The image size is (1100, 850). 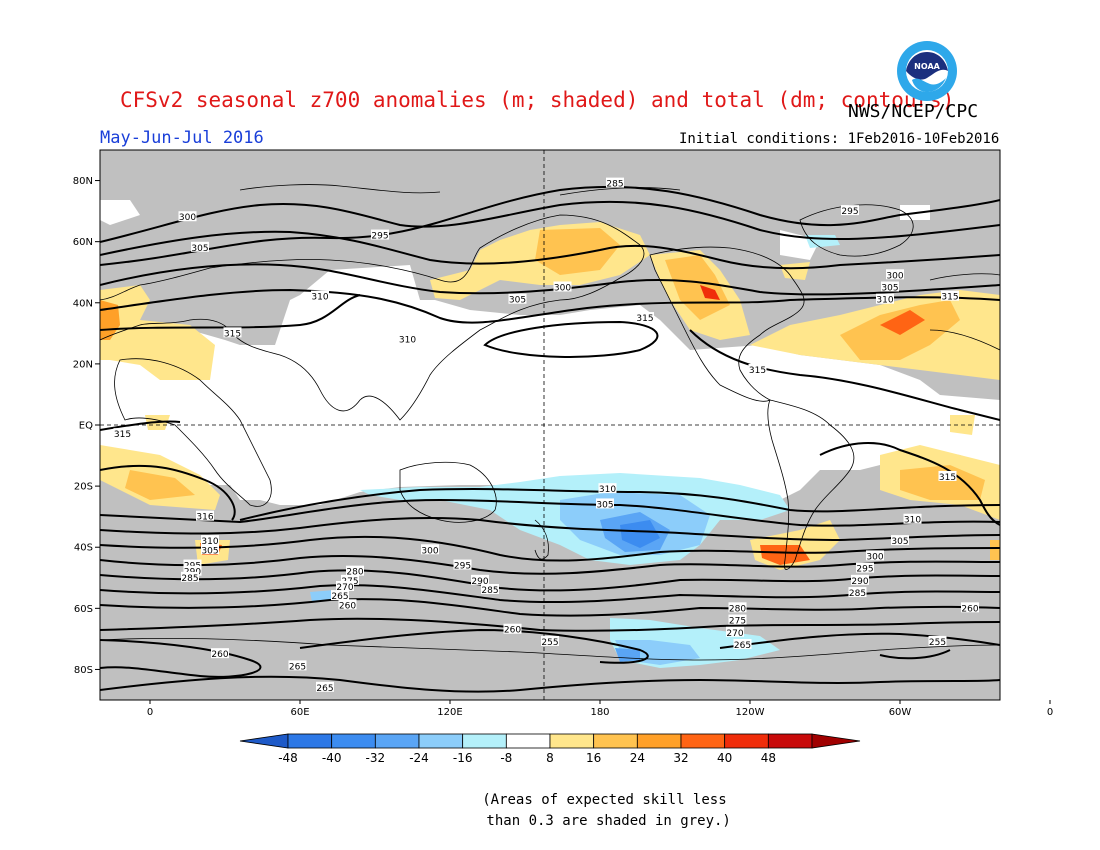 I want to click on colorbar-tick-label: -24, so click(x=419, y=758).